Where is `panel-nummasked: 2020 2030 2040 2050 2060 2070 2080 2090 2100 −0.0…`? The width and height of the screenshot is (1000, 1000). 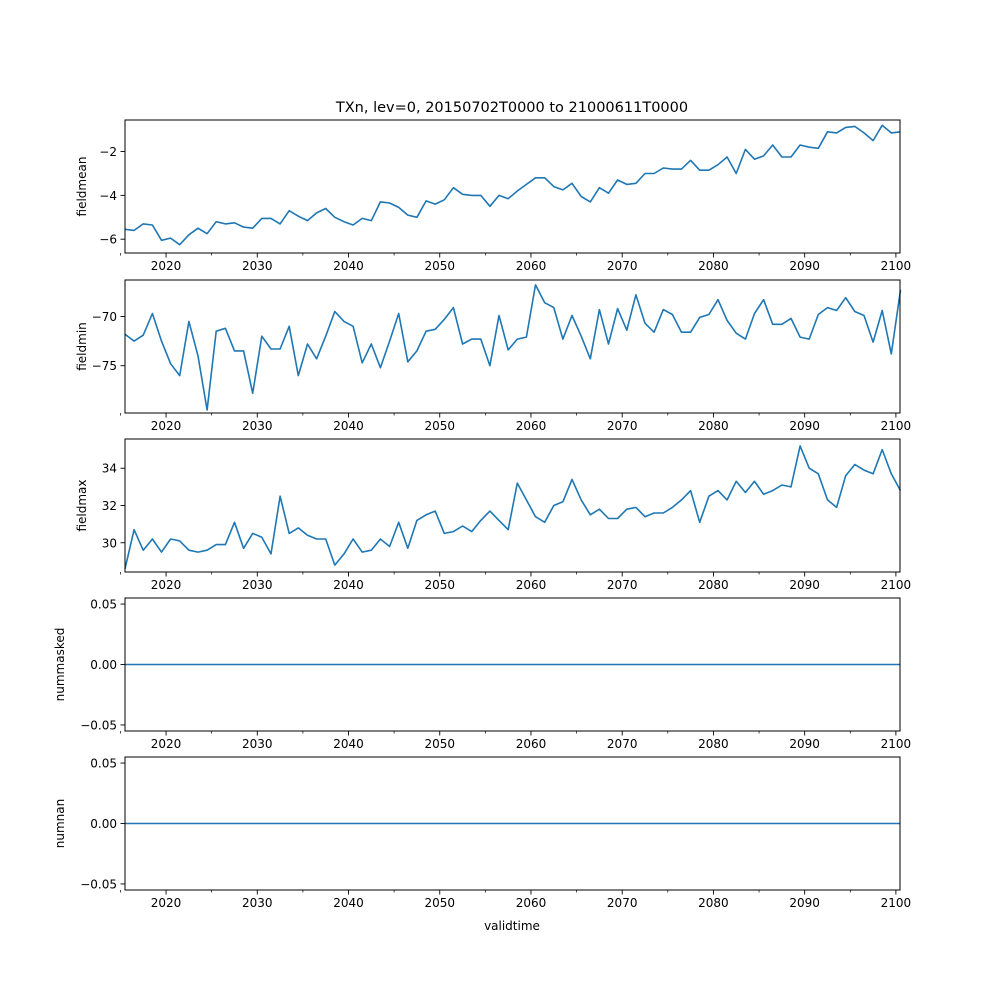
panel-nummasked: 2020 2030 2040 2050 2060 2070 2080 2090 2100 −0.0… is located at coordinates (482, 674).